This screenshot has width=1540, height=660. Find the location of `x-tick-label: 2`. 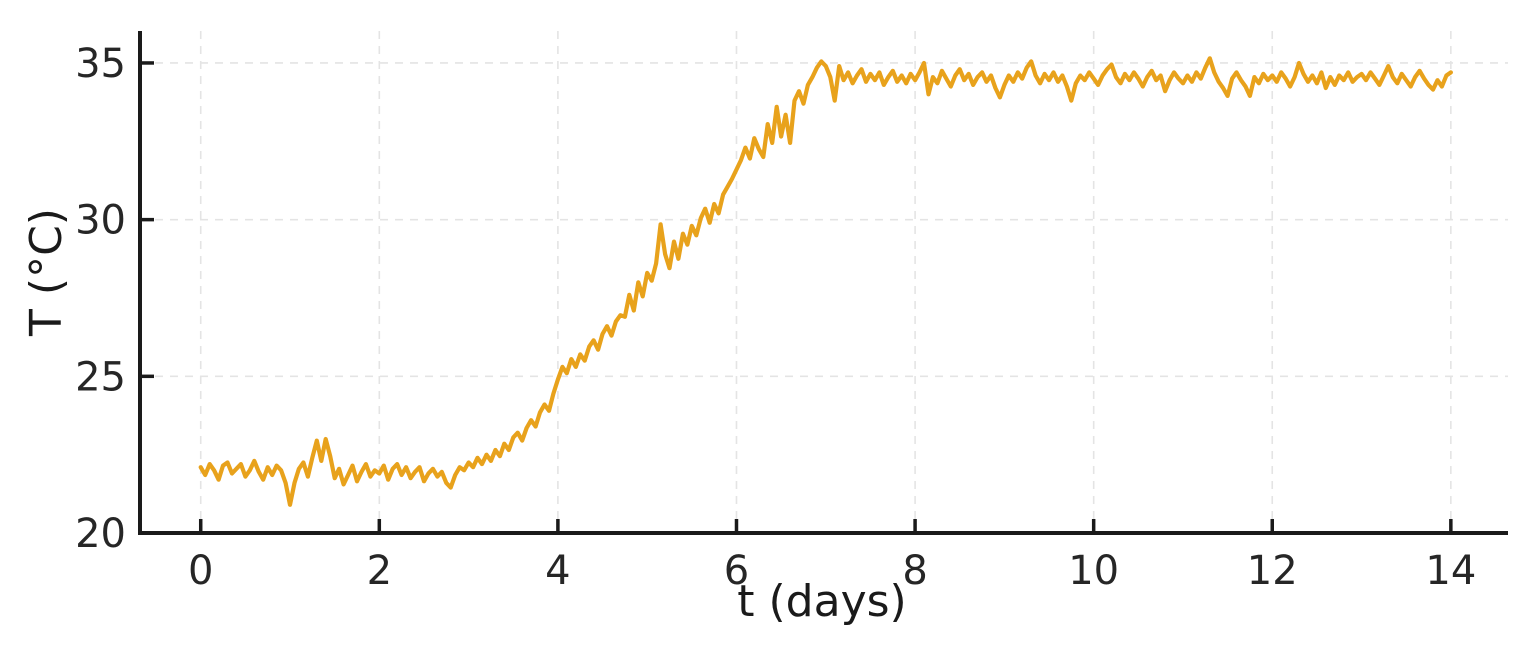

x-tick-label: 2 is located at coordinates (379, 571).